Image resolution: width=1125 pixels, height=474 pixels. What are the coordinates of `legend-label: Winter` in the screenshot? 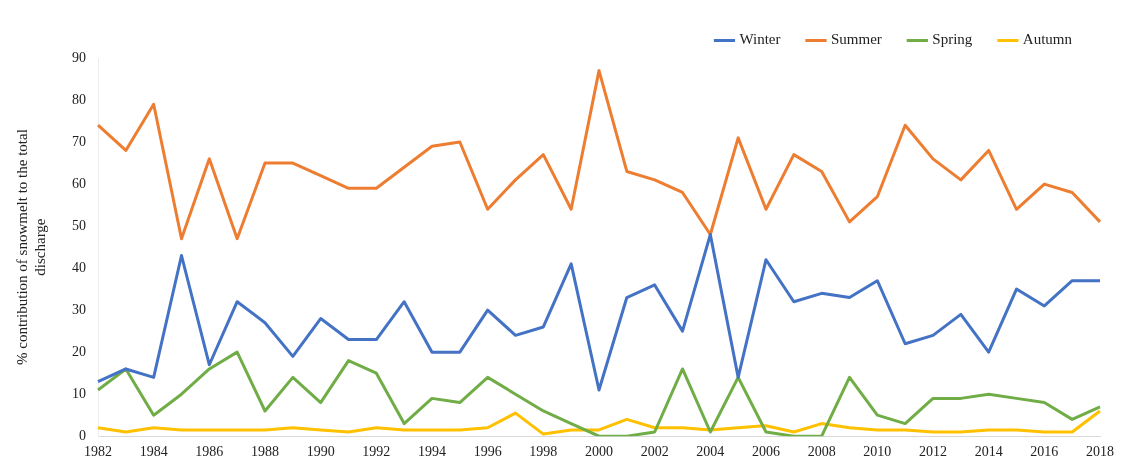 It's located at (760, 39).